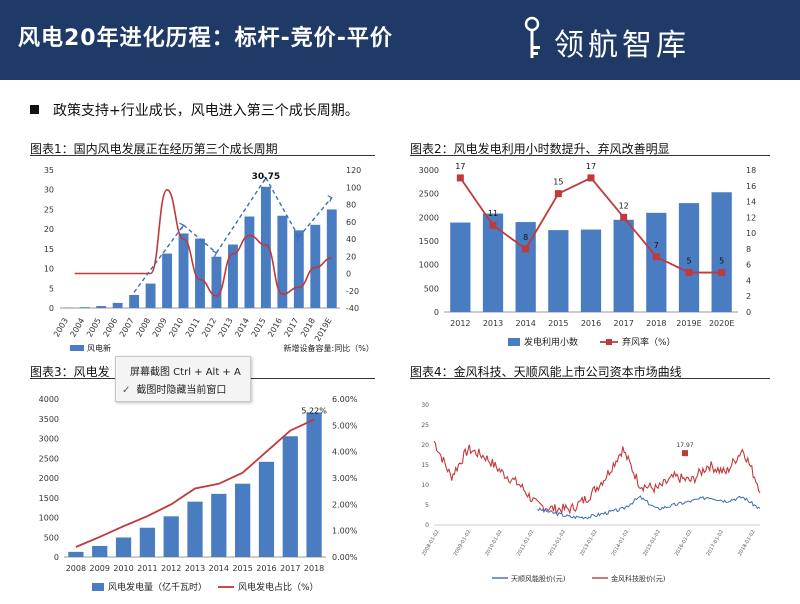 The height and width of the screenshot is (604, 800). Describe the element at coordinates (143, 328) in the screenshot. I see `fig1-x-tick: 2008` at that location.